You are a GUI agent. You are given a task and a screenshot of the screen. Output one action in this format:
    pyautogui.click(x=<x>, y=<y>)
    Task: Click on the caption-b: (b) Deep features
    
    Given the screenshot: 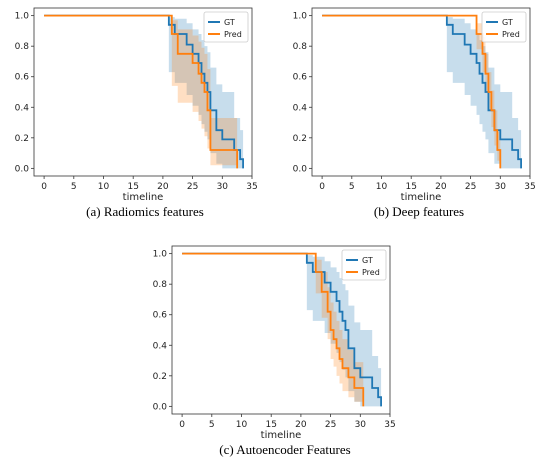 What is the action you would take?
    pyautogui.click(x=419, y=211)
    